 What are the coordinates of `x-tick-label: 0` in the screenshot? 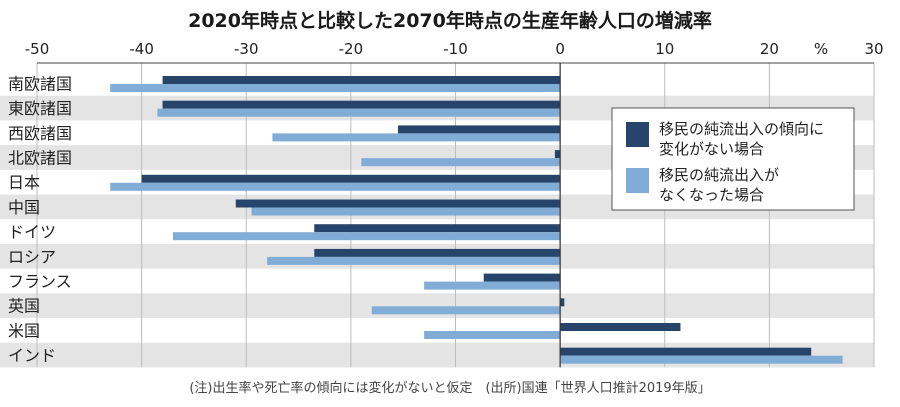 It's located at (560, 49).